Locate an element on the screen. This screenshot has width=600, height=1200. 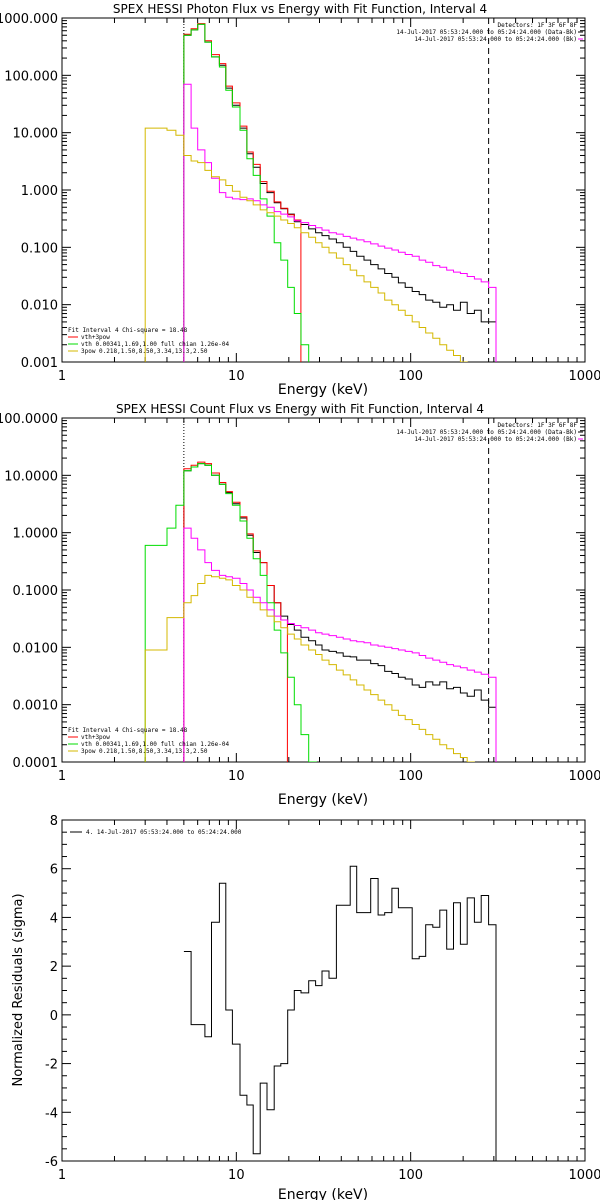
y-tick-label: 2 is located at coordinates (54, 967).